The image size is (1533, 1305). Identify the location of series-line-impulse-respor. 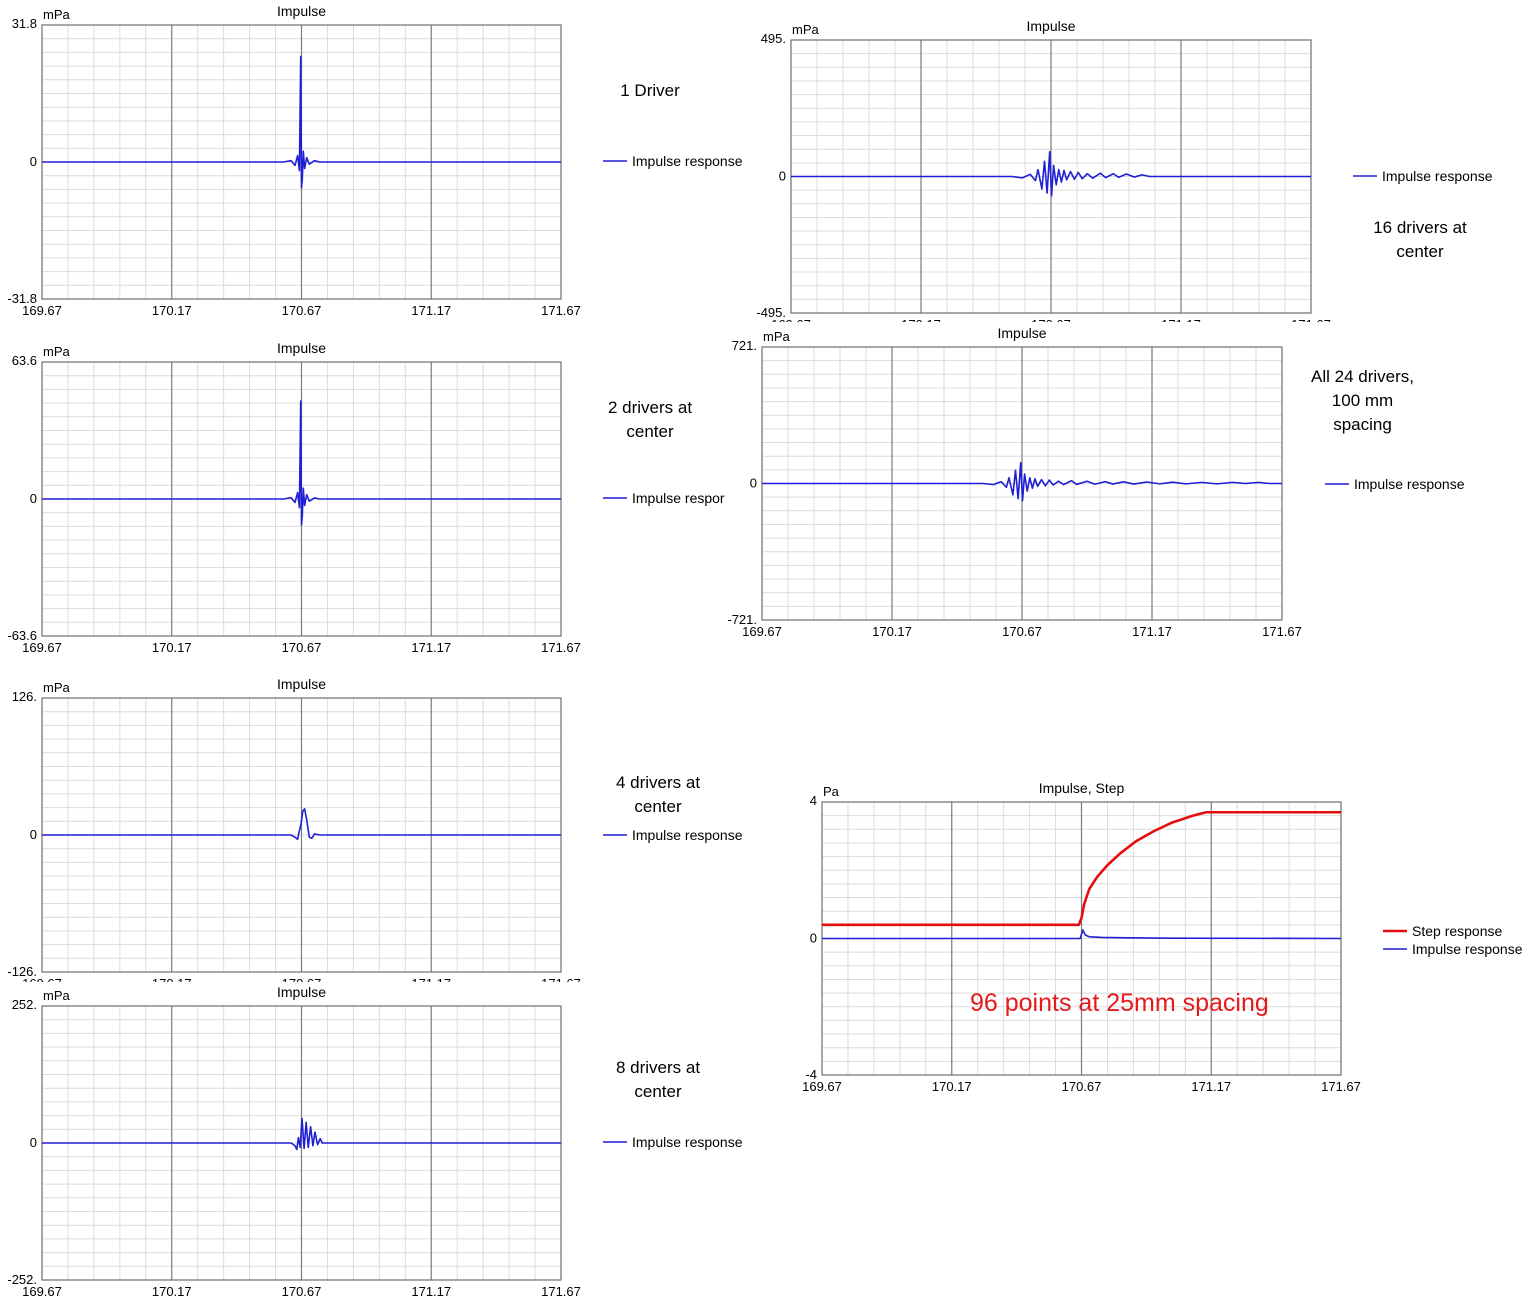
(301, 463).